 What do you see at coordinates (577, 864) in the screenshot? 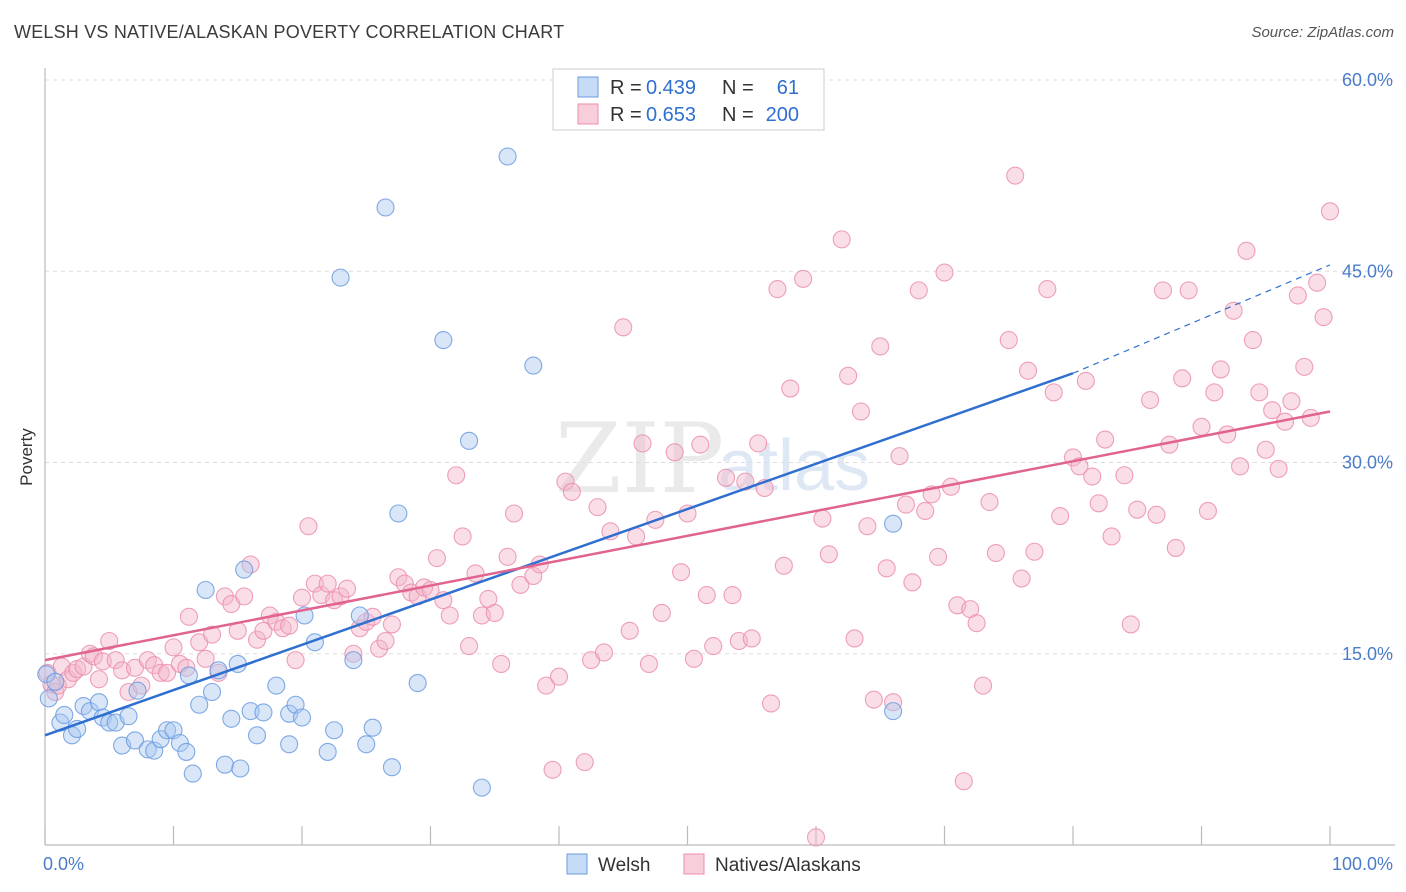
I see `bottom-legend-swatch-welsh` at bounding box center [577, 864].